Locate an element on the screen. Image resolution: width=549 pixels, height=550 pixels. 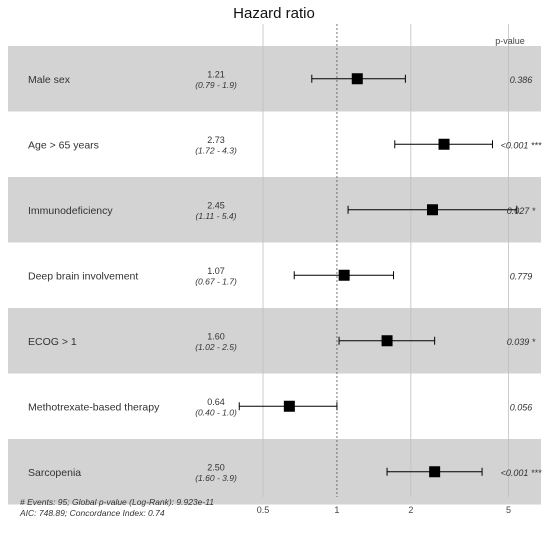
ci-value: (1.11 - 5.4) is located at coordinates (216, 216).